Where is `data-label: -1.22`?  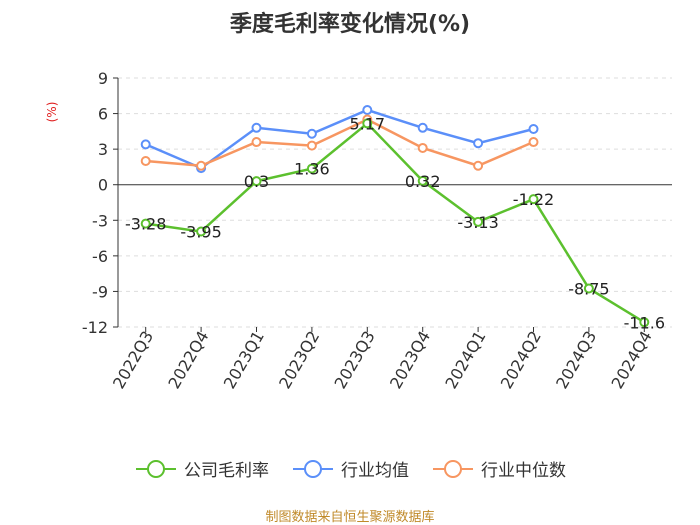 data-label: -1.22 is located at coordinates (533, 199).